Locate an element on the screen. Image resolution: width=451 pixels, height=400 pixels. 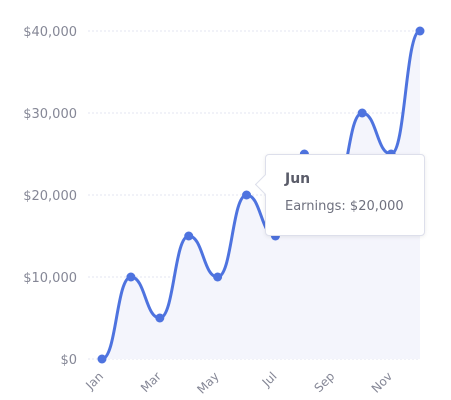
x-tick-label: Jul is located at coordinates (269, 379).